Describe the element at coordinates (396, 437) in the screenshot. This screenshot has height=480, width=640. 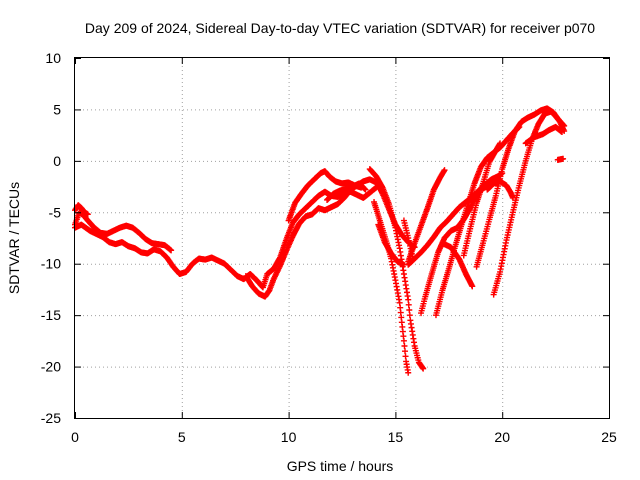
I see `x-tick-label: 15` at that location.